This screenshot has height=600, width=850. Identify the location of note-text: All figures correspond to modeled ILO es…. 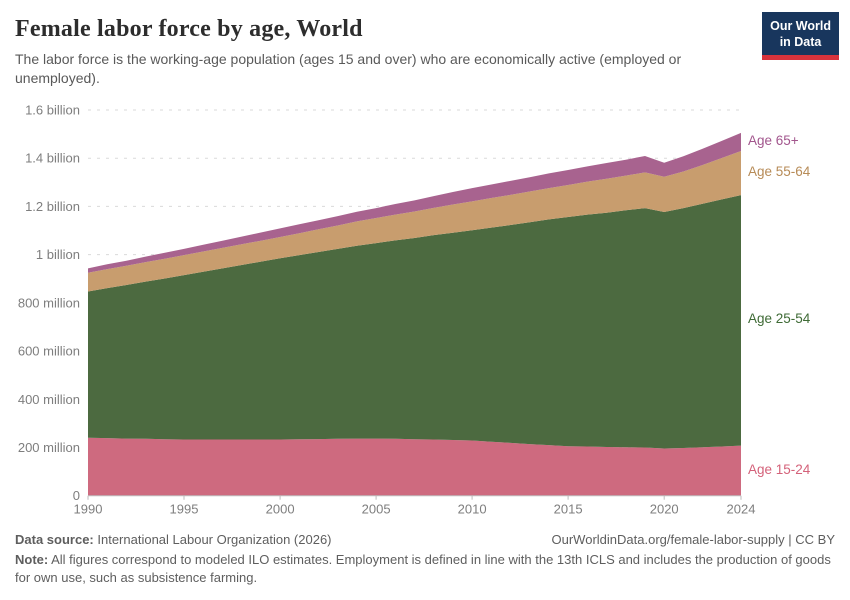
(423, 568).